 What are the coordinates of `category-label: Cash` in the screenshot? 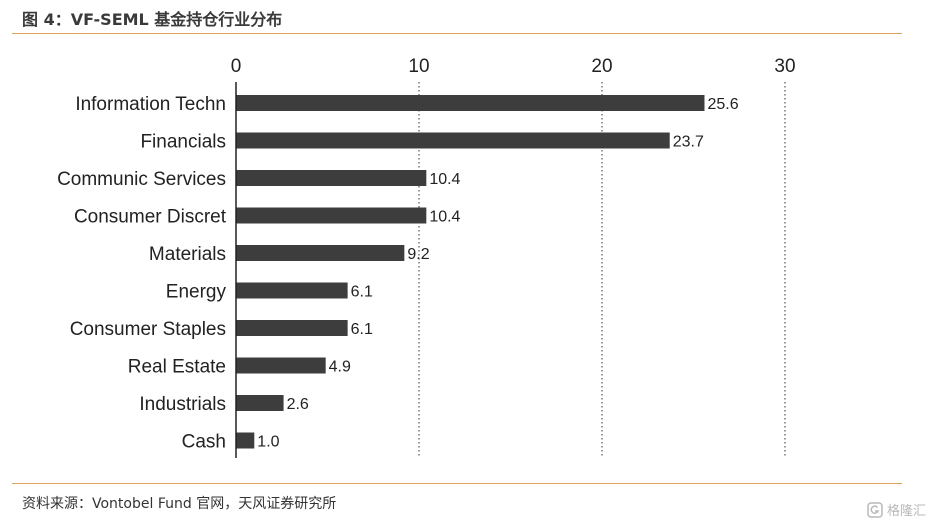 It's located at (204, 442).